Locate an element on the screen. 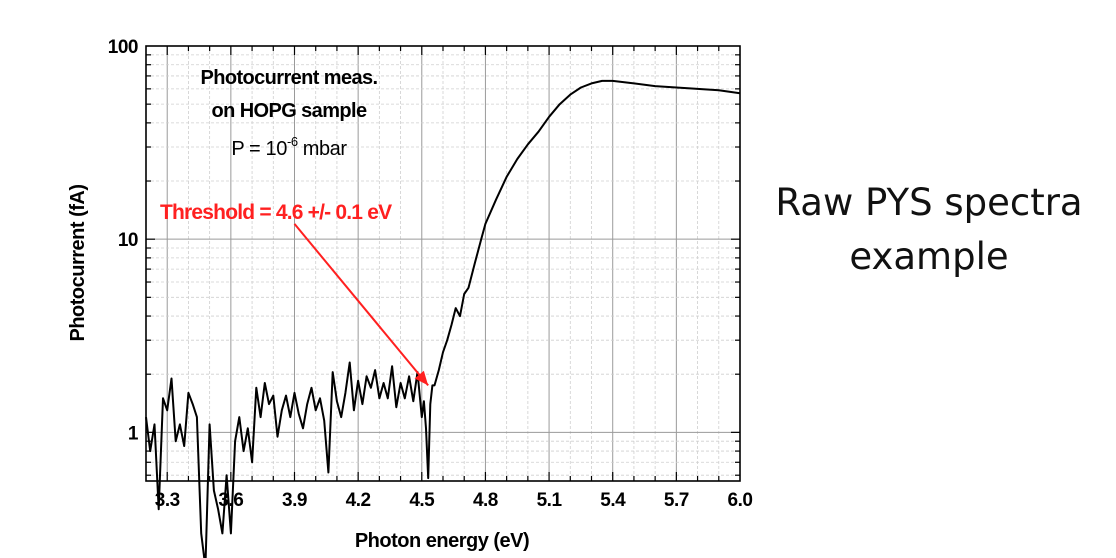 This screenshot has height=558, width=1116. caption-line1: Raw PYS spectra is located at coordinates (929, 202).